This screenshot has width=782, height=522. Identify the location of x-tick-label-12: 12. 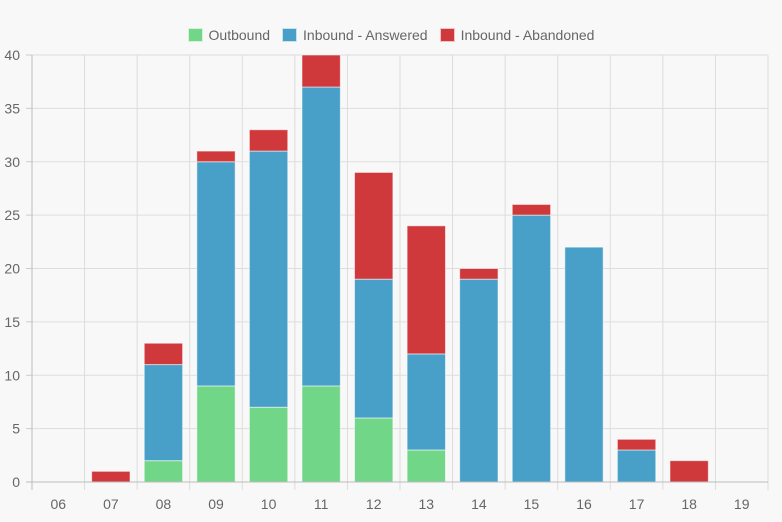
(374, 504).